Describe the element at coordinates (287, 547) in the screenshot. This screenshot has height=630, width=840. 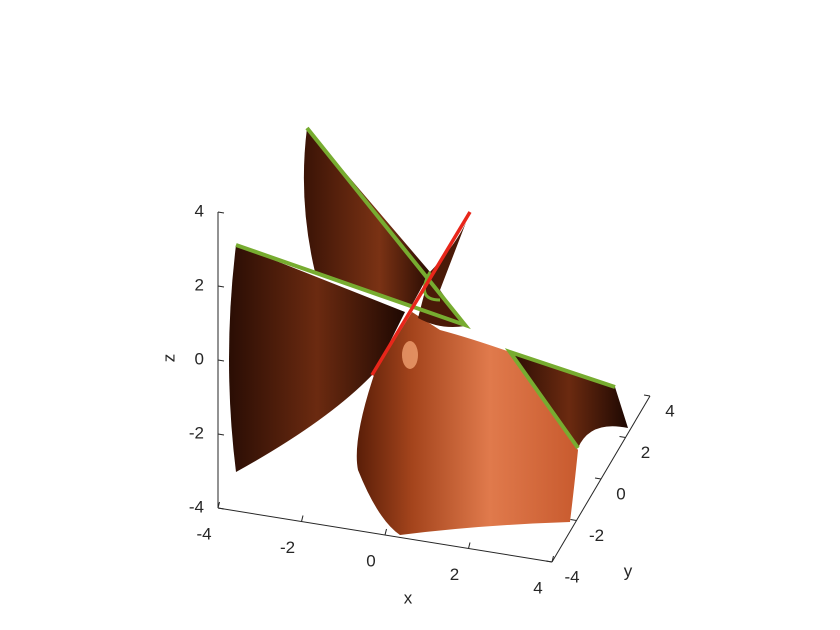
I see `x-tick-label: -2` at that location.